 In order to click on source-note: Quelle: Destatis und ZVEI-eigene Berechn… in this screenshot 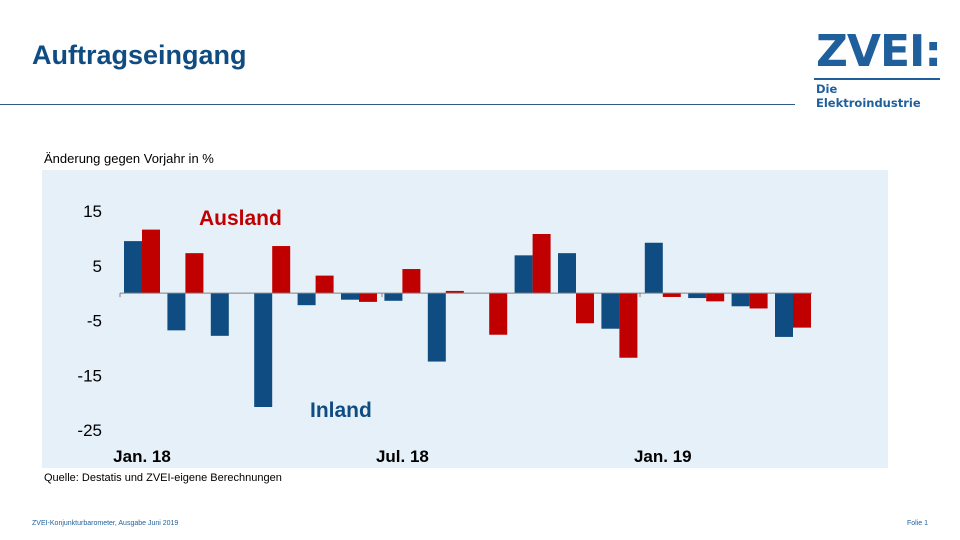, I will do `click(163, 478)`.